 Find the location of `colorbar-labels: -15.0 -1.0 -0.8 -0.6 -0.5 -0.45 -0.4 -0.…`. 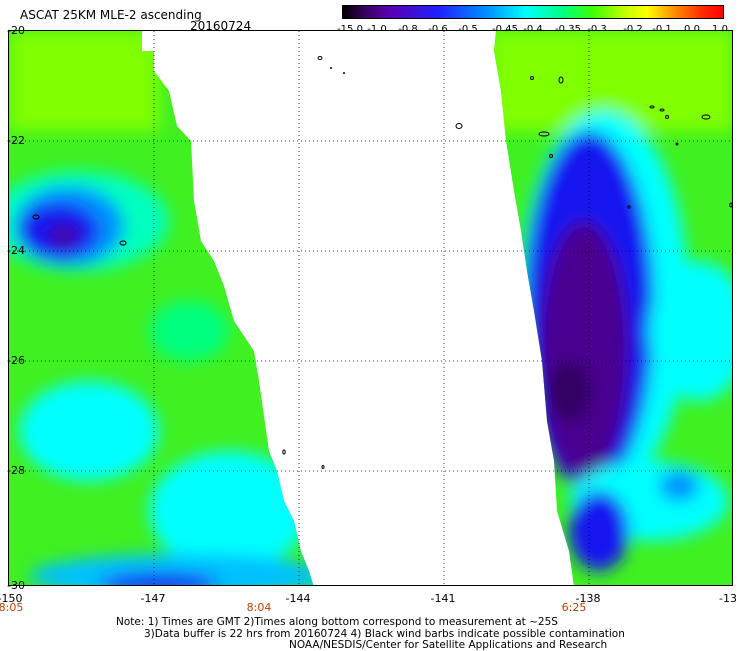

colorbar-labels: -15.0 -1.0 -0.8 -0.6 -0.5 -0.45 -0.4 -0.… is located at coordinates (534, 31).